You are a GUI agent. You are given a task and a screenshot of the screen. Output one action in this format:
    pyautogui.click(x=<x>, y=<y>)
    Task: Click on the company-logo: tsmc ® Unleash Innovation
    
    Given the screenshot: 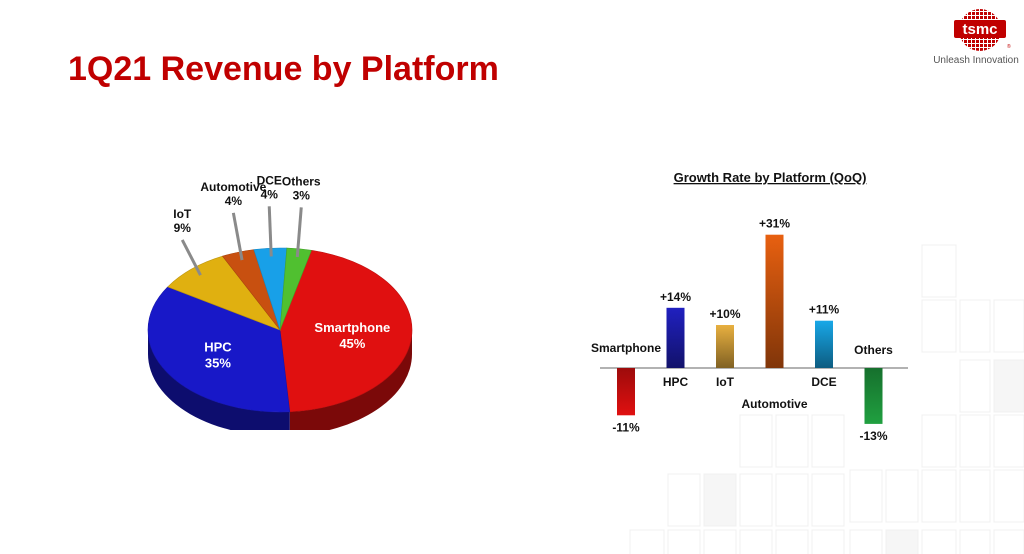 What is the action you would take?
    pyautogui.click(x=976, y=39)
    